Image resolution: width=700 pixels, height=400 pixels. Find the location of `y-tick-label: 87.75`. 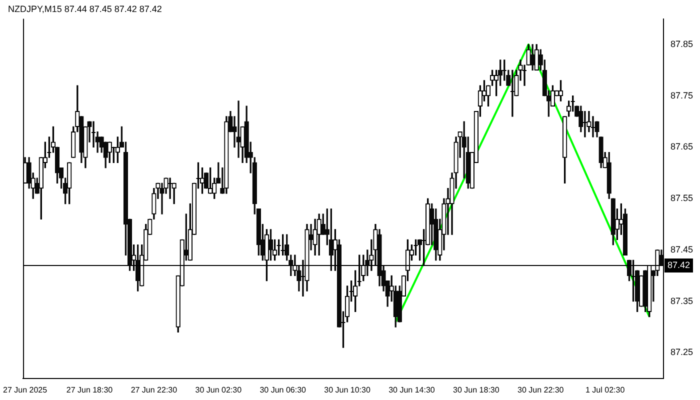

y-tick-label: 87.75 is located at coordinates (682, 95).